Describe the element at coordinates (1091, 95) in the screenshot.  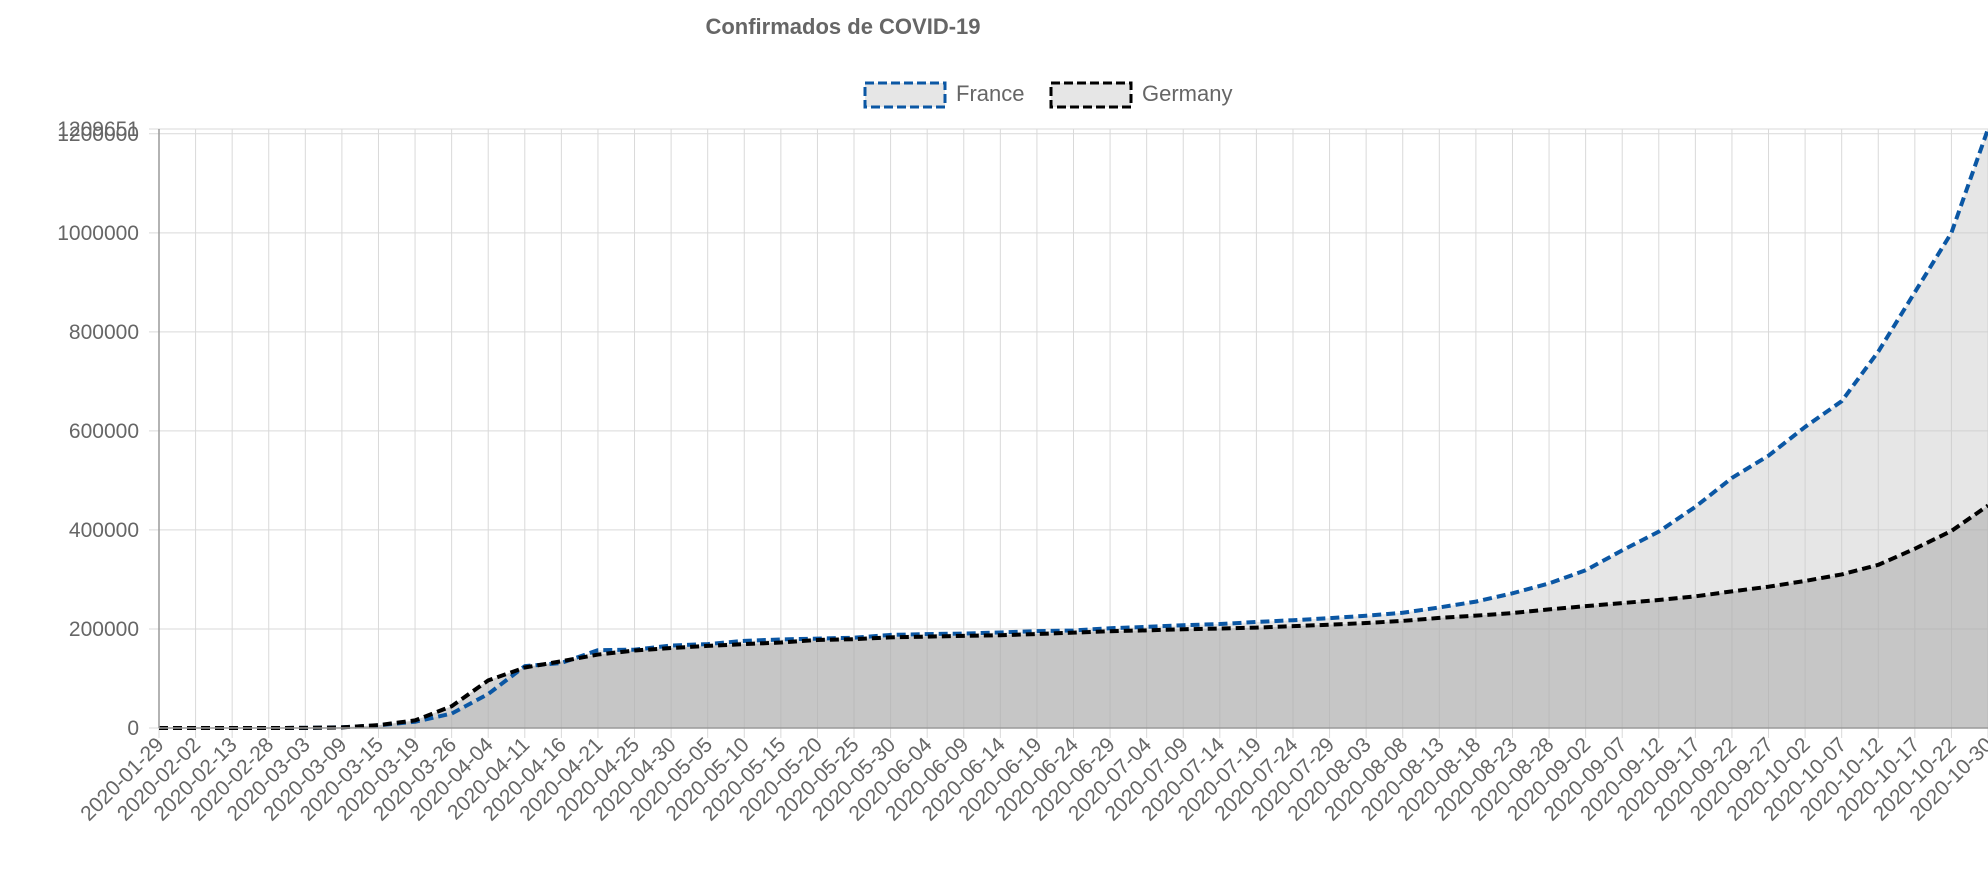
I see `legend-swatch-germany` at that location.